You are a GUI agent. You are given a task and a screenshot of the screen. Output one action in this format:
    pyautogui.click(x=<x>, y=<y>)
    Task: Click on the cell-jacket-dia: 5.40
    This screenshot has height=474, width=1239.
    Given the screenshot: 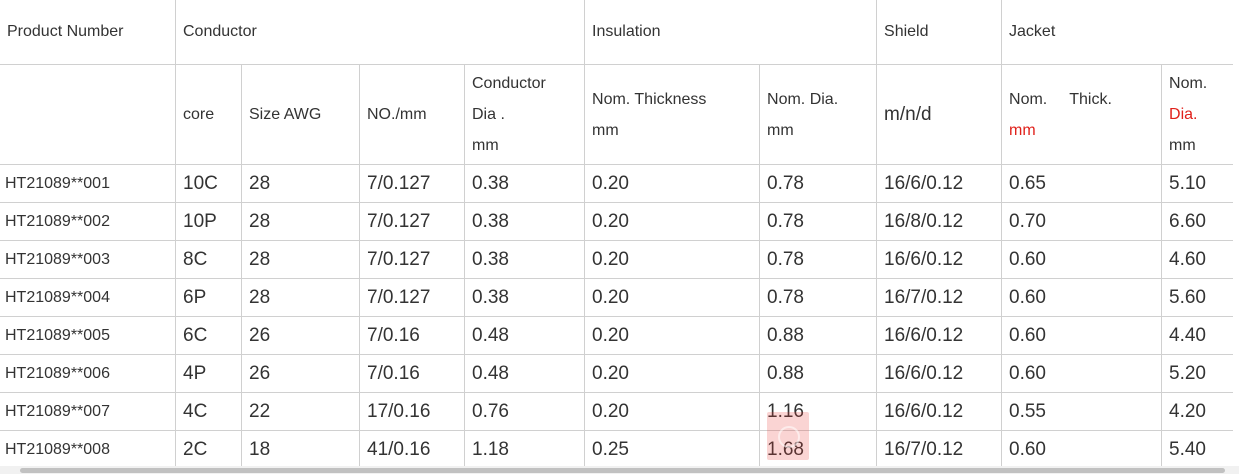 What is the action you would take?
    pyautogui.click(x=1198, y=449)
    